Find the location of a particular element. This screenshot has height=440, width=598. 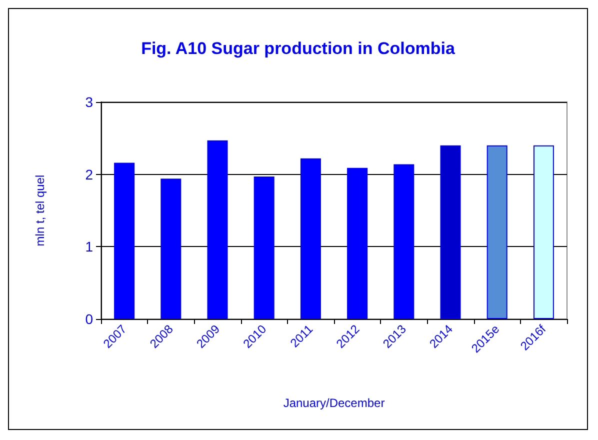

y-tick-label: 2 is located at coordinates (89, 174).